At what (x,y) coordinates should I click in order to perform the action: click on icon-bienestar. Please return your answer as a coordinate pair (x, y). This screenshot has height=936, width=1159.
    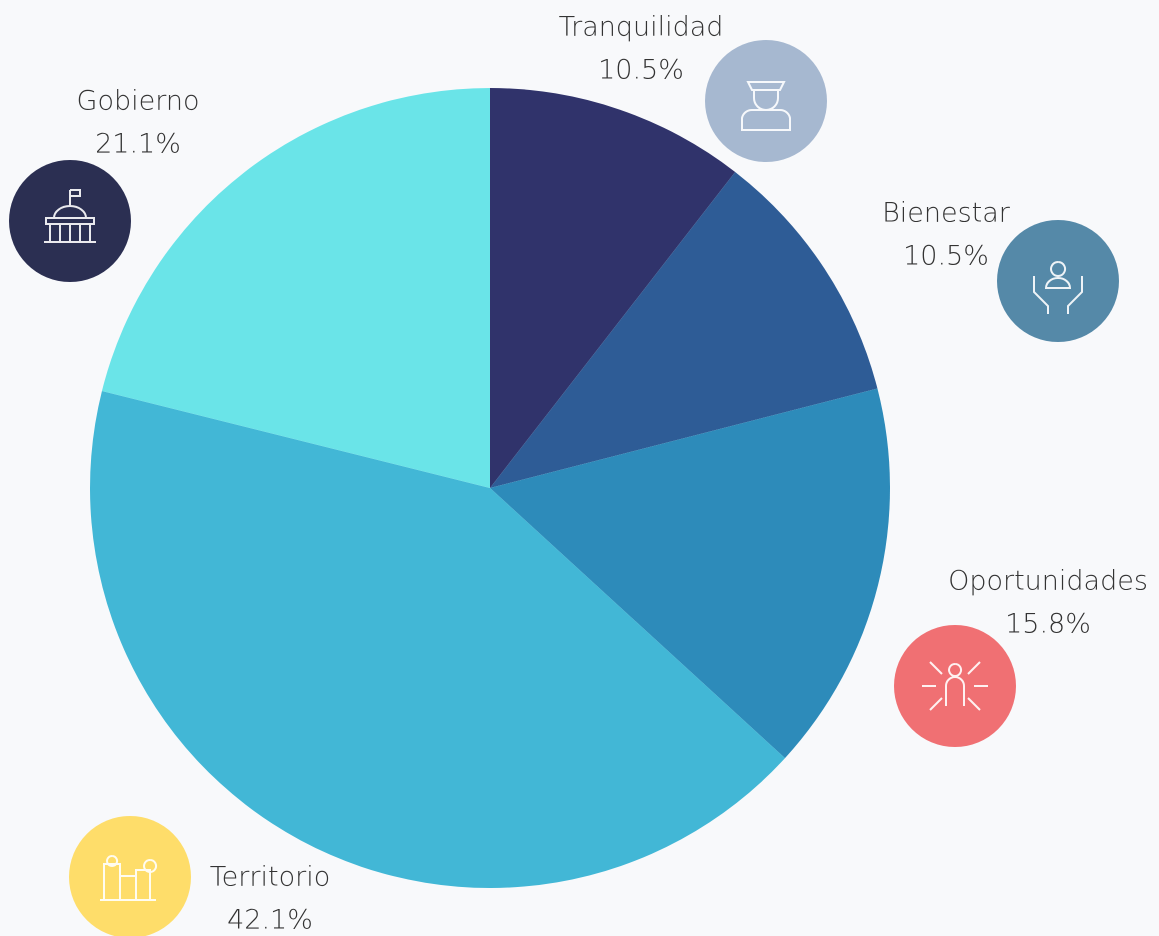
    Looking at the image, I should click on (1058, 281).